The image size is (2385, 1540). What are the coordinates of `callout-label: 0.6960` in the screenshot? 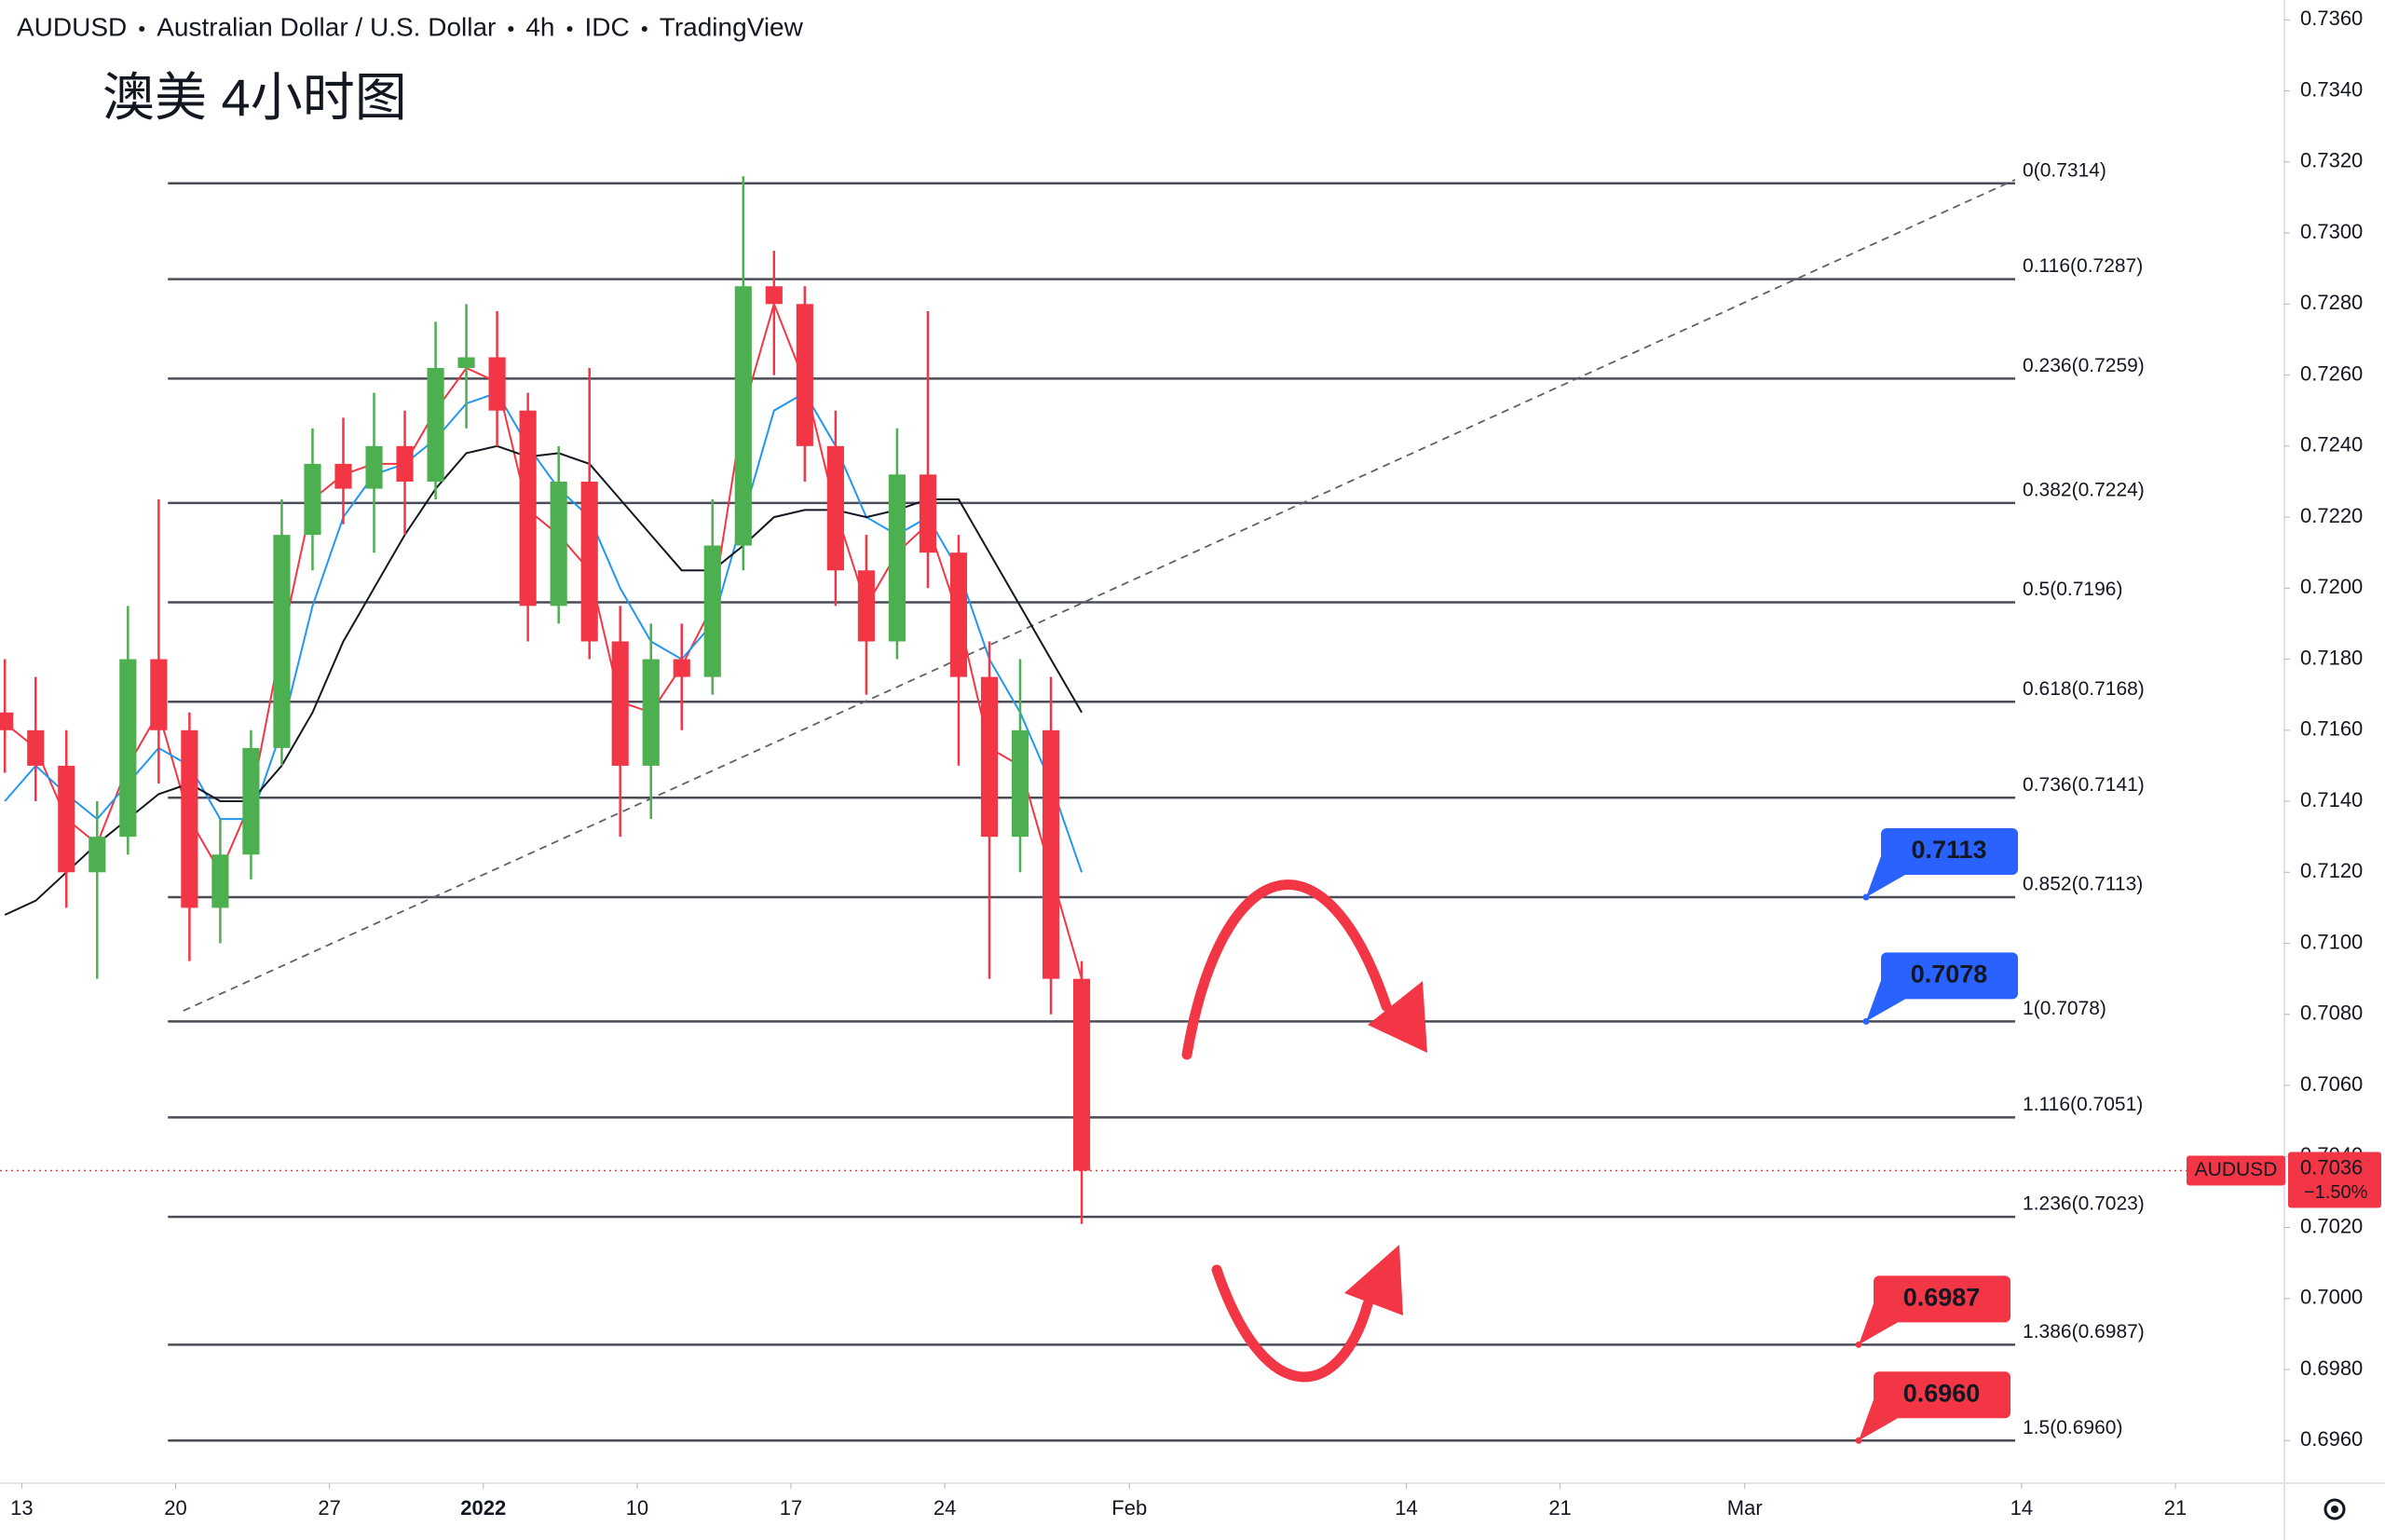 It's located at (1942, 1393).